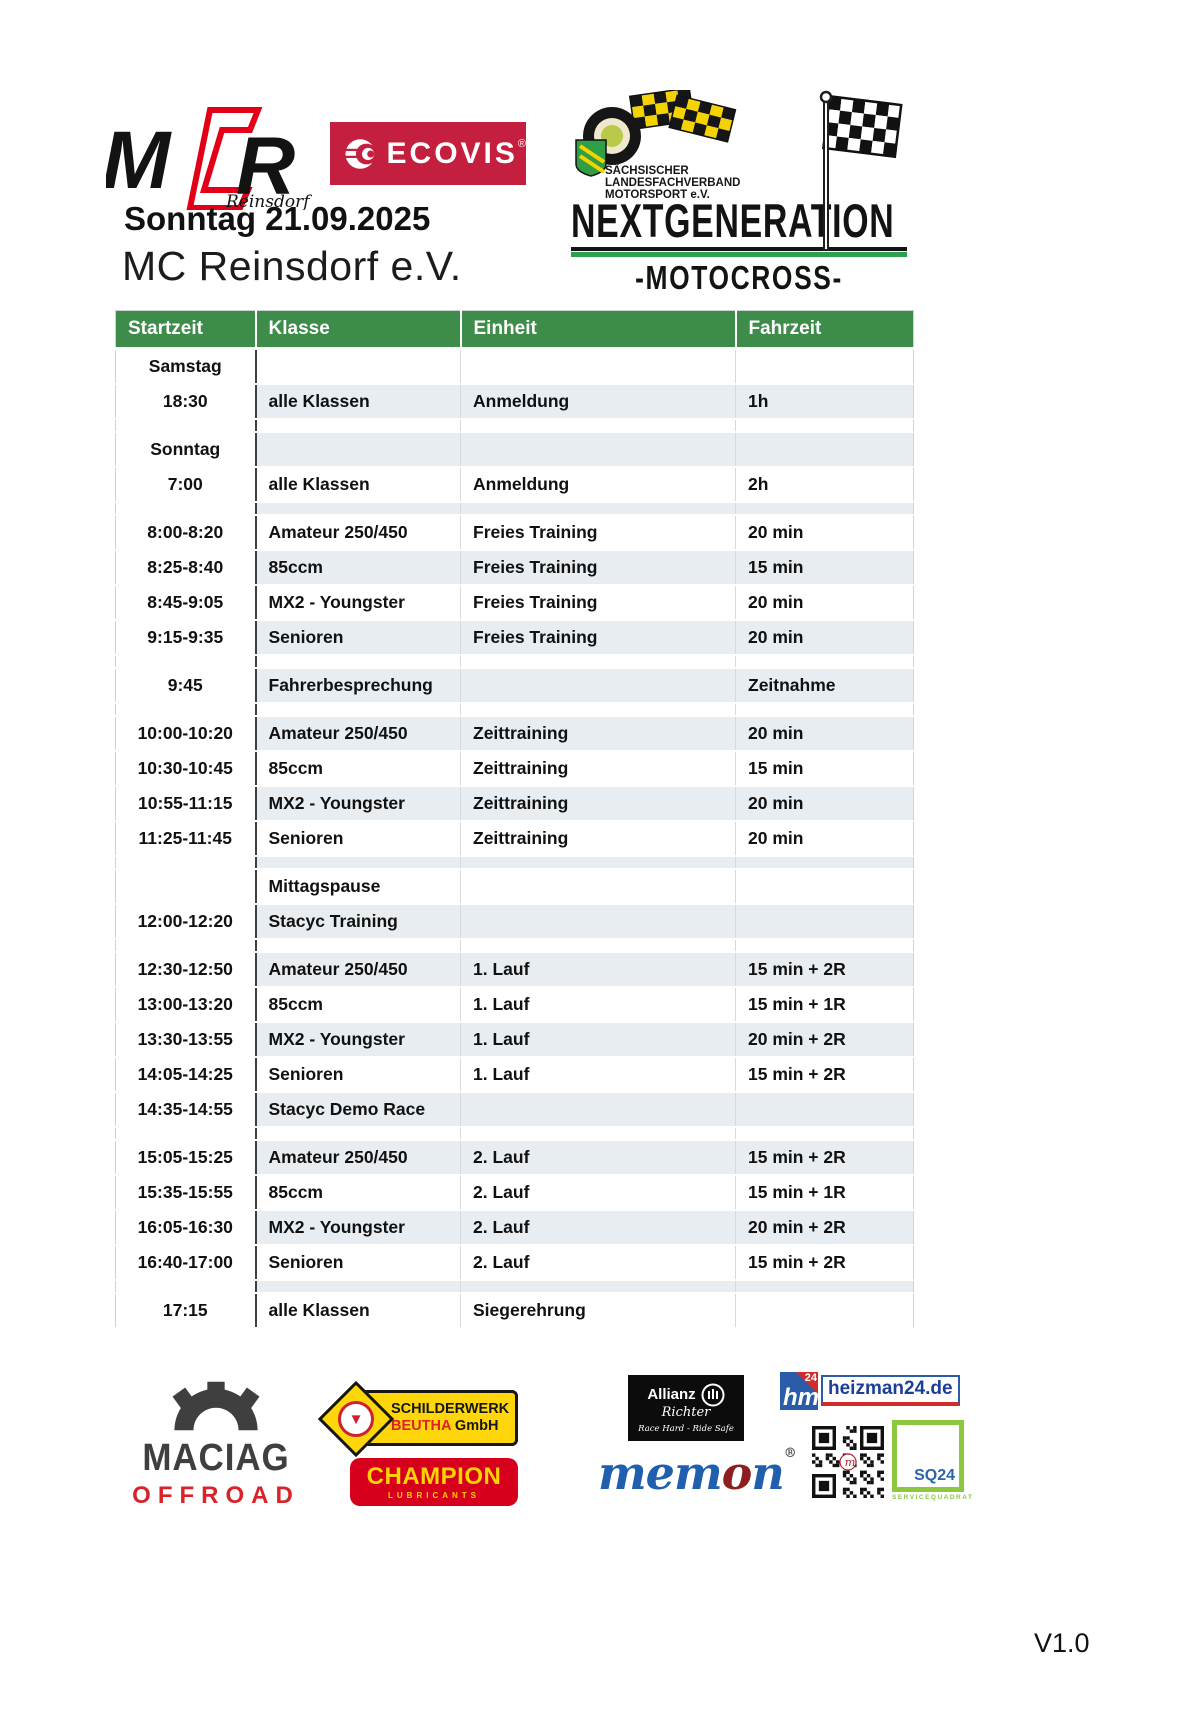  What do you see at coordinates (686, 1428) in the screenshot?
I see `allianz-tagline: Race Hard - Ride Safe` at bounding box center [686, 1428].